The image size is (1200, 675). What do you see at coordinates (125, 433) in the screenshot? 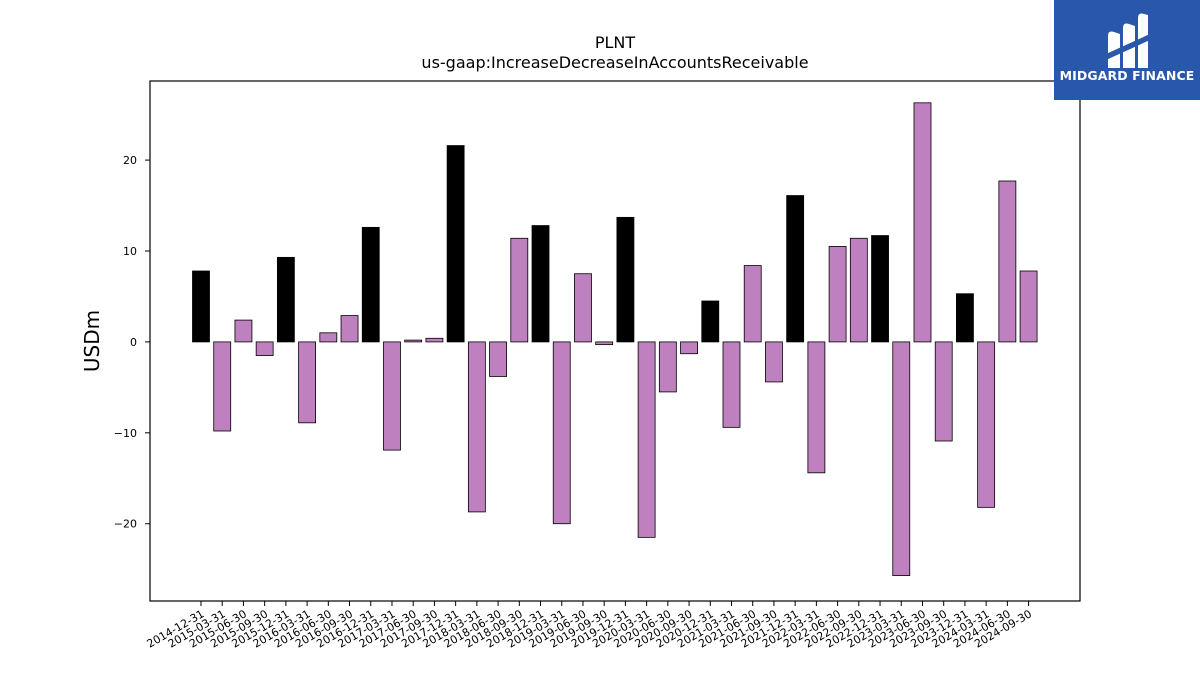
I see `y-tick-label: −10` at bounding box center [125, 433].